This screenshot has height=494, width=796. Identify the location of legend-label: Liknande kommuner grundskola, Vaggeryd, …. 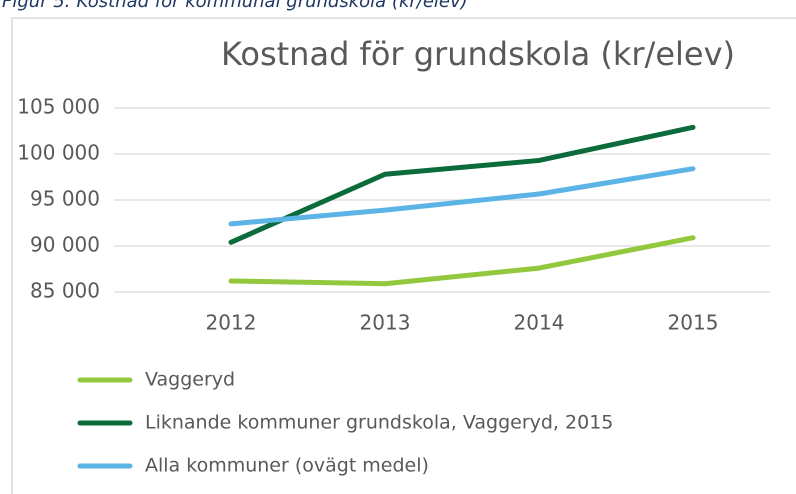
(379, 423).